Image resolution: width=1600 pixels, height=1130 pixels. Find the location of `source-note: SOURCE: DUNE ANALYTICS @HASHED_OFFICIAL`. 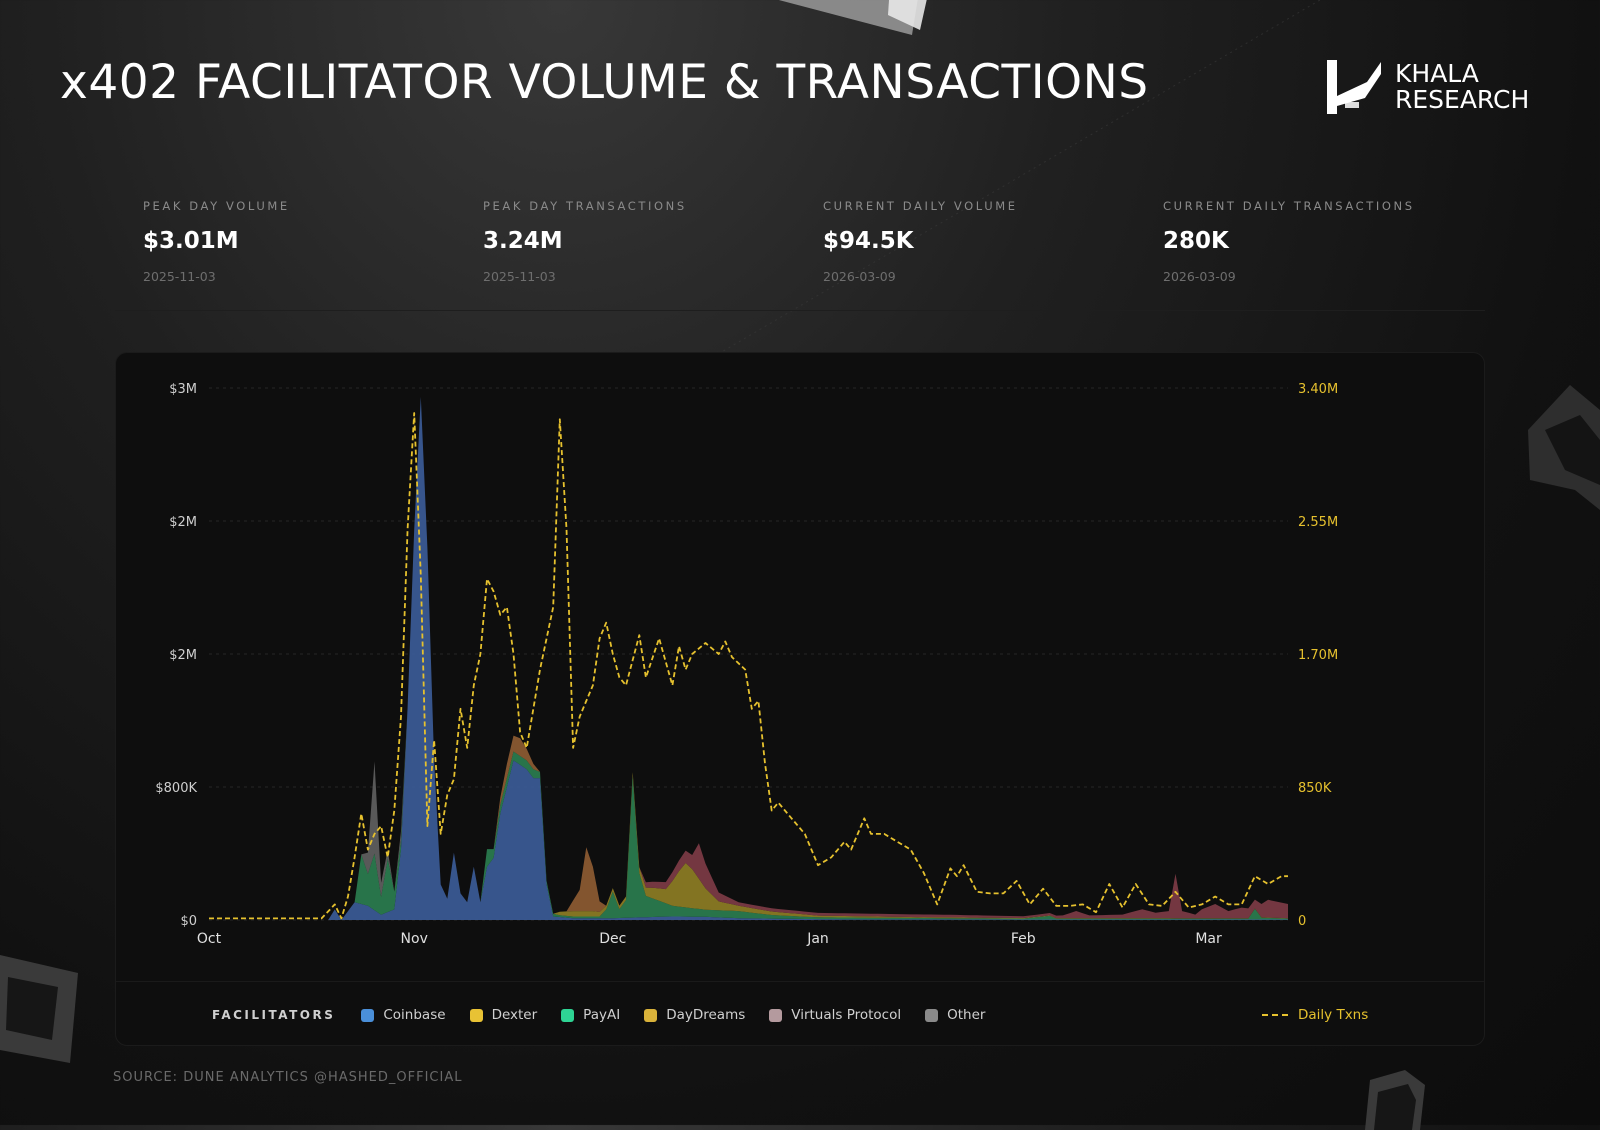

source-note: SOURCE: DUNE ANALYTICS @HASHED_OFFICIAL is located at coordinates (288, 1077).